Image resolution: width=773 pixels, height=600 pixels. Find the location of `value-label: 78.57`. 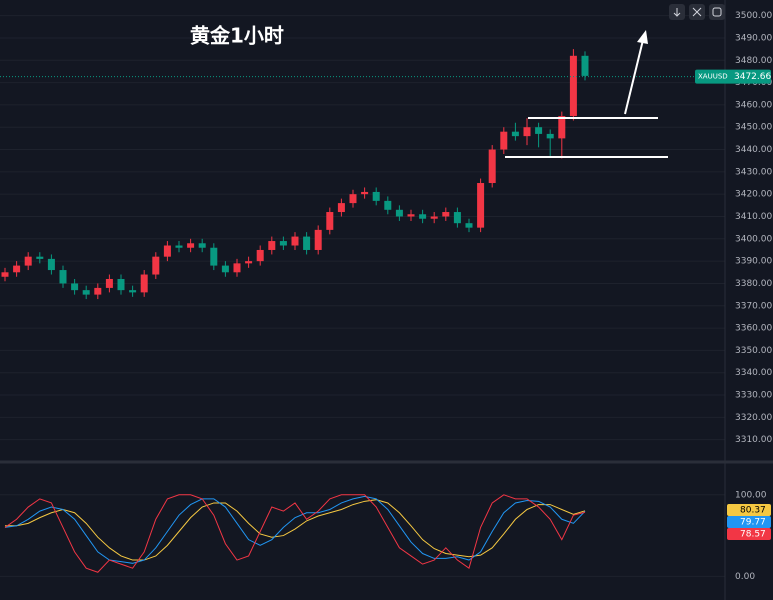

value-label: 78.57 is located at coordinates (753, 535).